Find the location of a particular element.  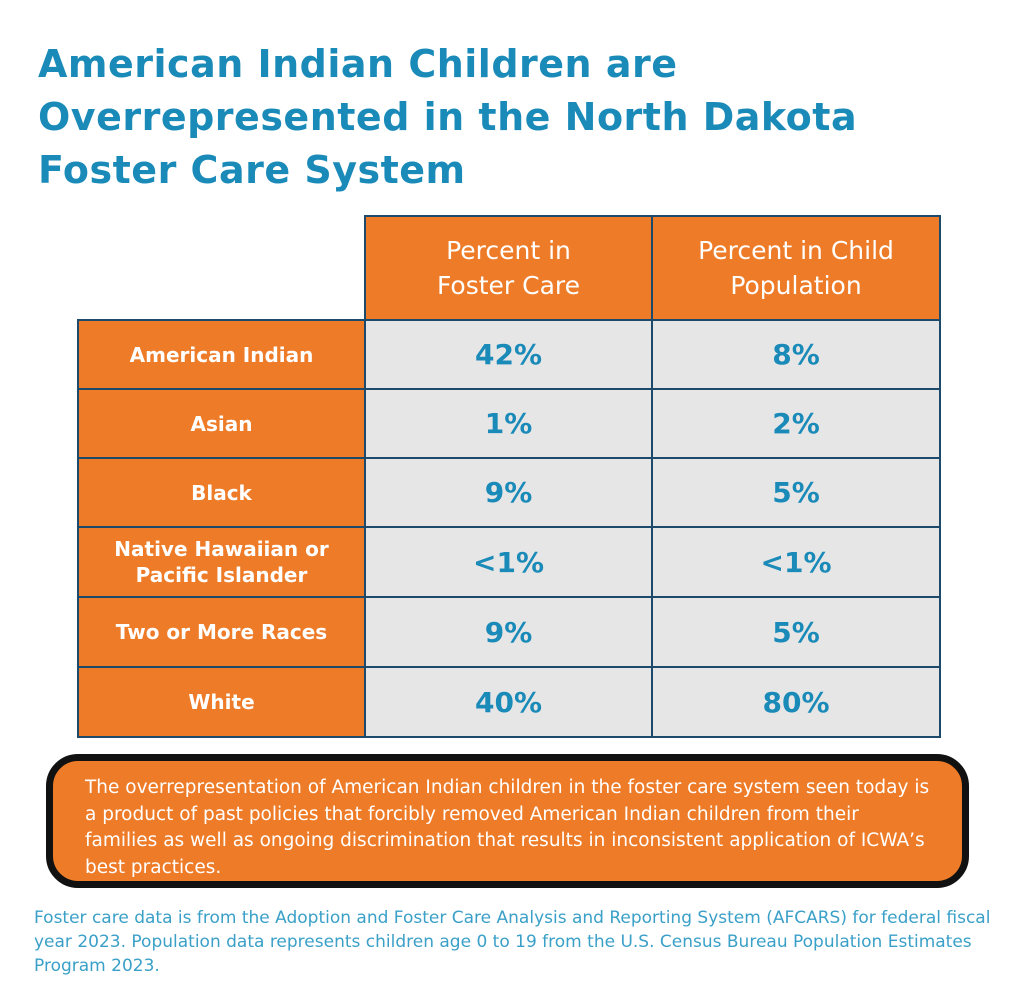

value-child-population: 8% is located at coordinates (796, 354).